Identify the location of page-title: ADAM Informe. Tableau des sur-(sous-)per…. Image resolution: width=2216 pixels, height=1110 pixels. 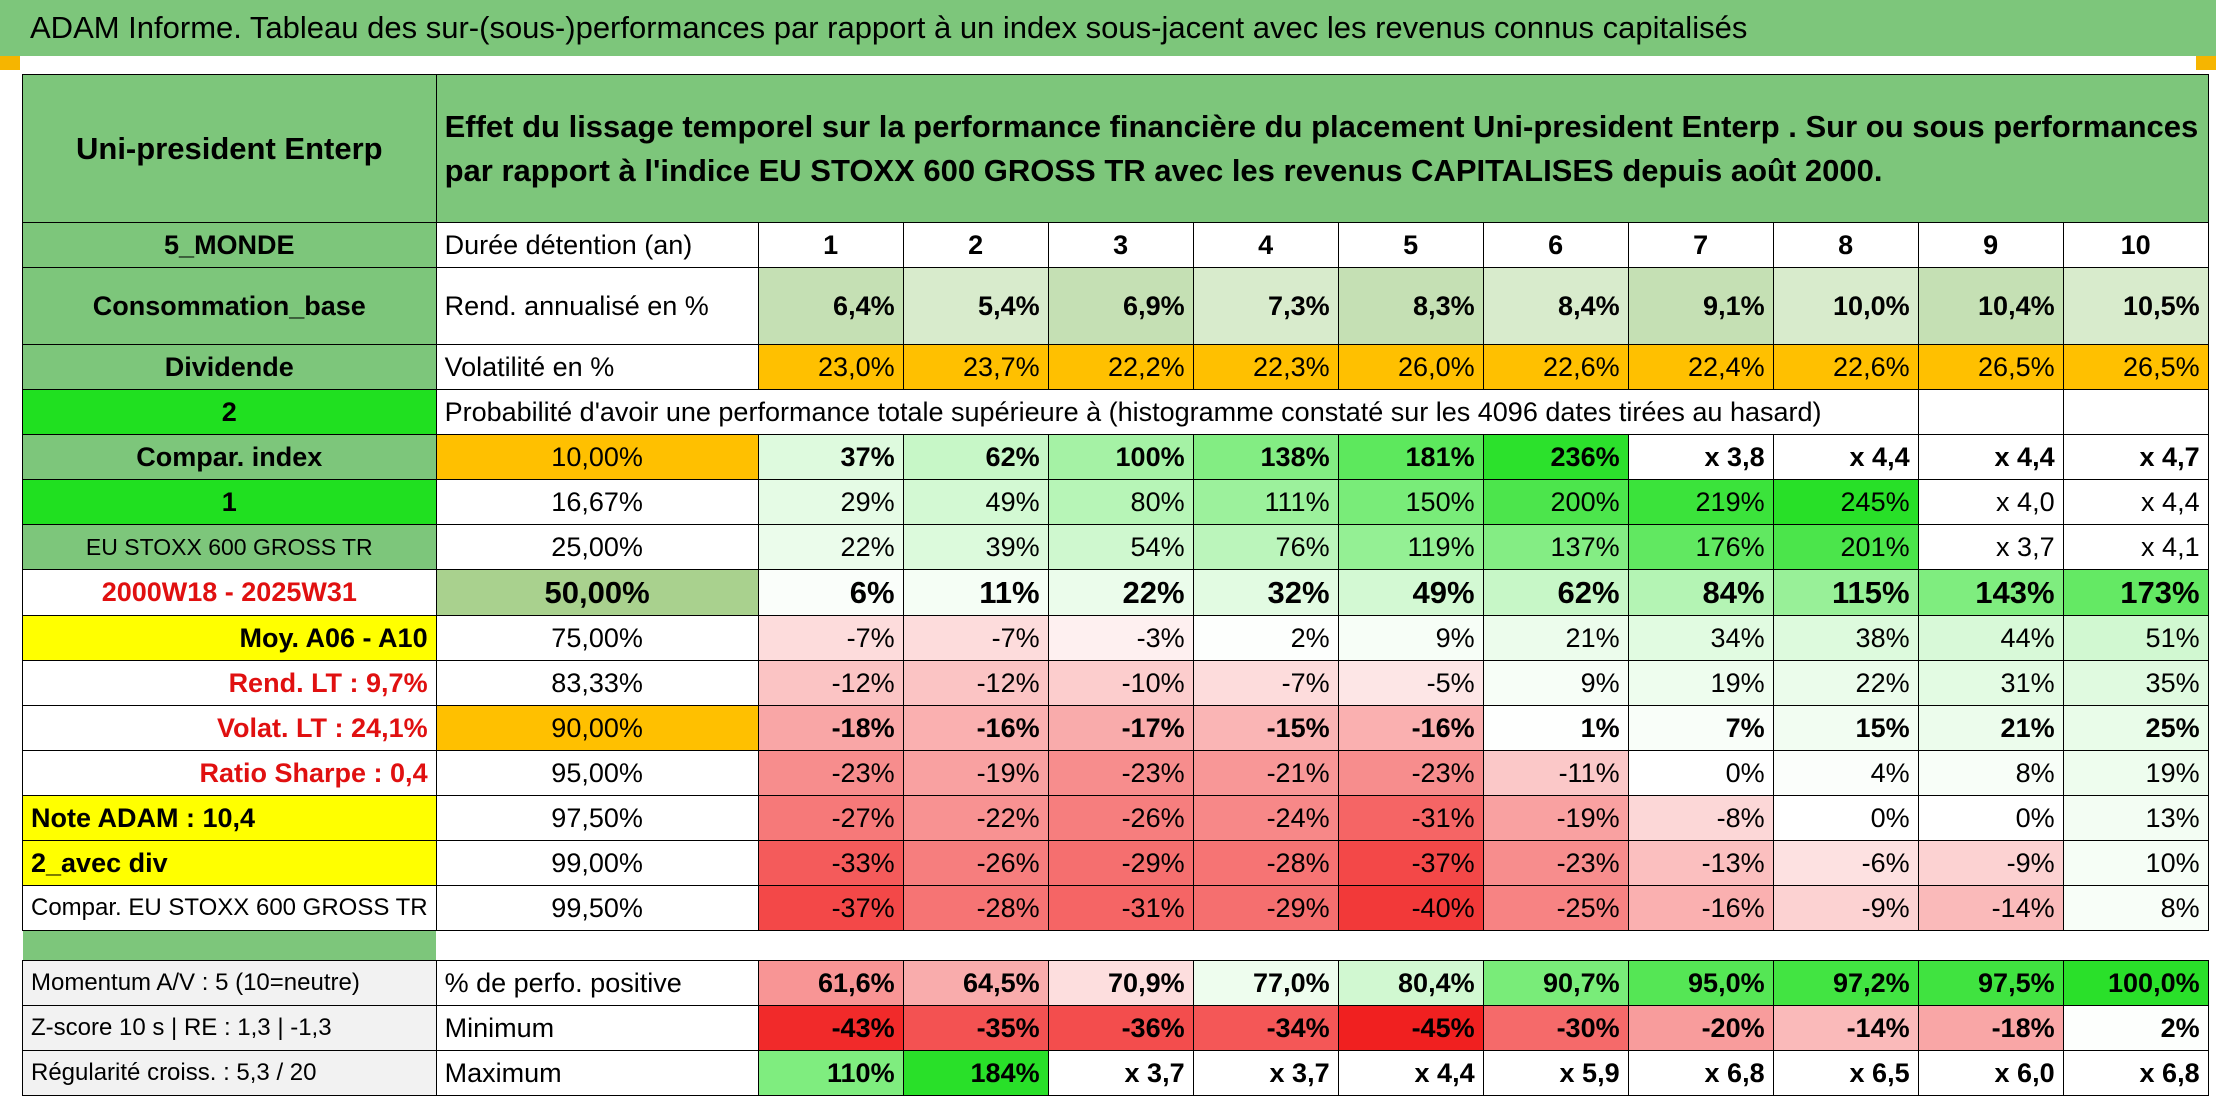
(1108, 28).